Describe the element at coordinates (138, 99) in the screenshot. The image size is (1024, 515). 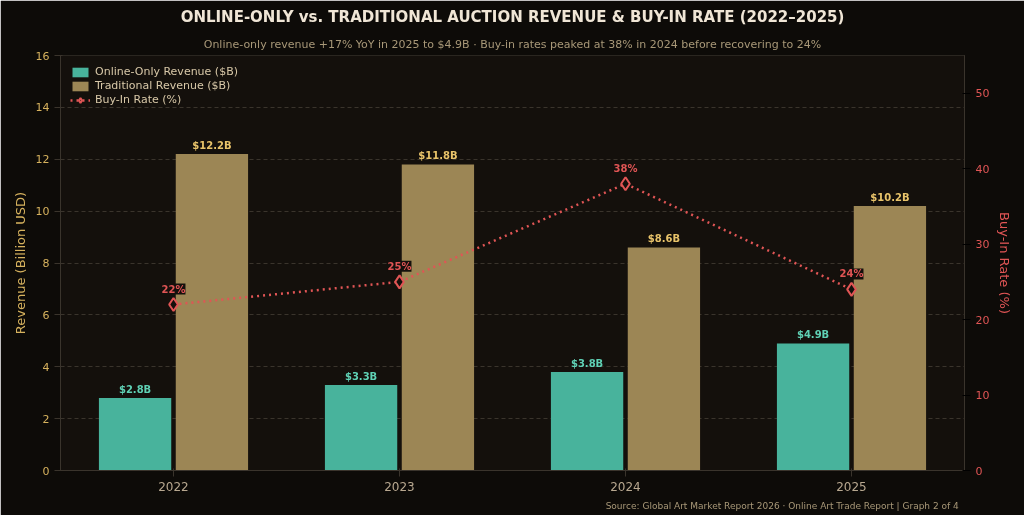
I see `legend-label: Buy-In Rate (%)` at that location.